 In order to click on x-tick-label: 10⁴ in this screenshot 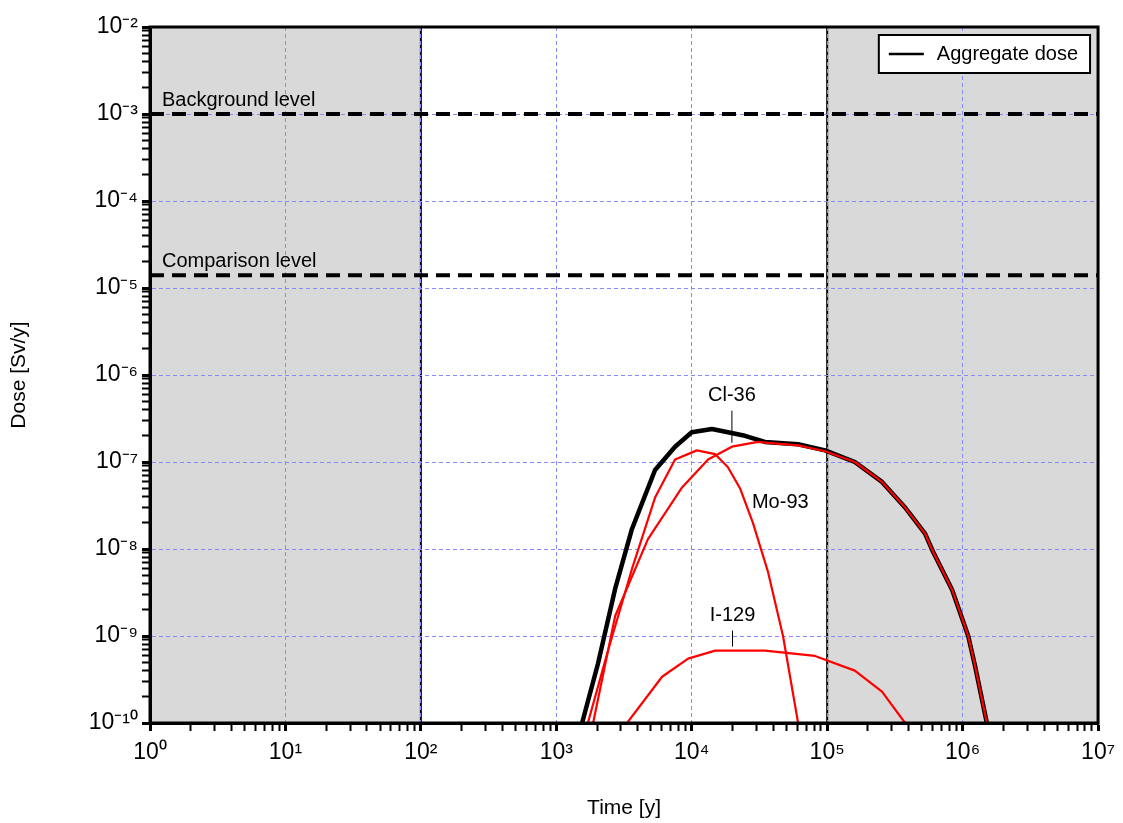, I will do `click(692, 751)`.